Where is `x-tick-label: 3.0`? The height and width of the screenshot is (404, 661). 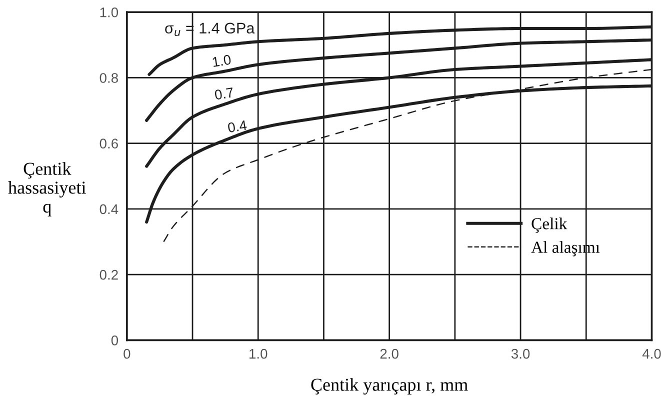
x-tick-label: 3.0 is located at coordinates (520, 353).